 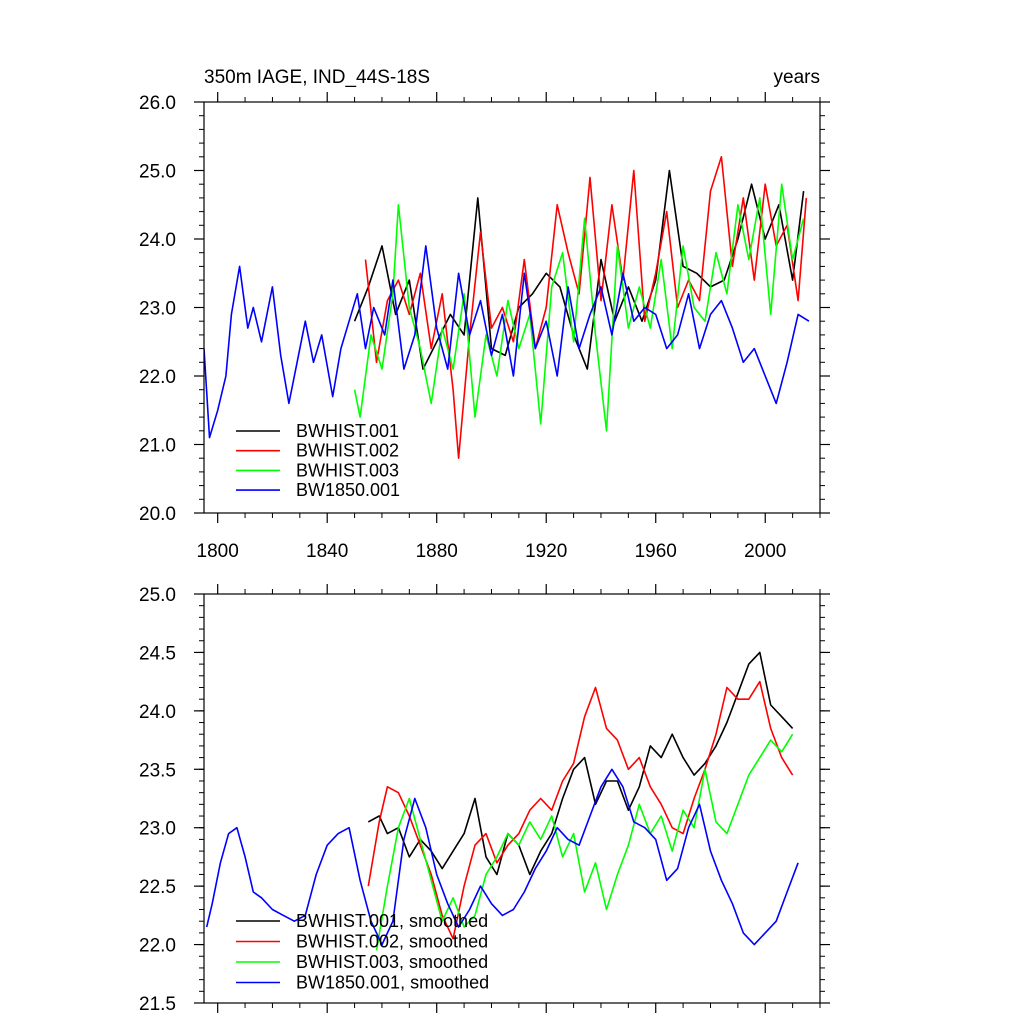 I want to click on x-tick-label: 1800, so click(x=218, y=551).